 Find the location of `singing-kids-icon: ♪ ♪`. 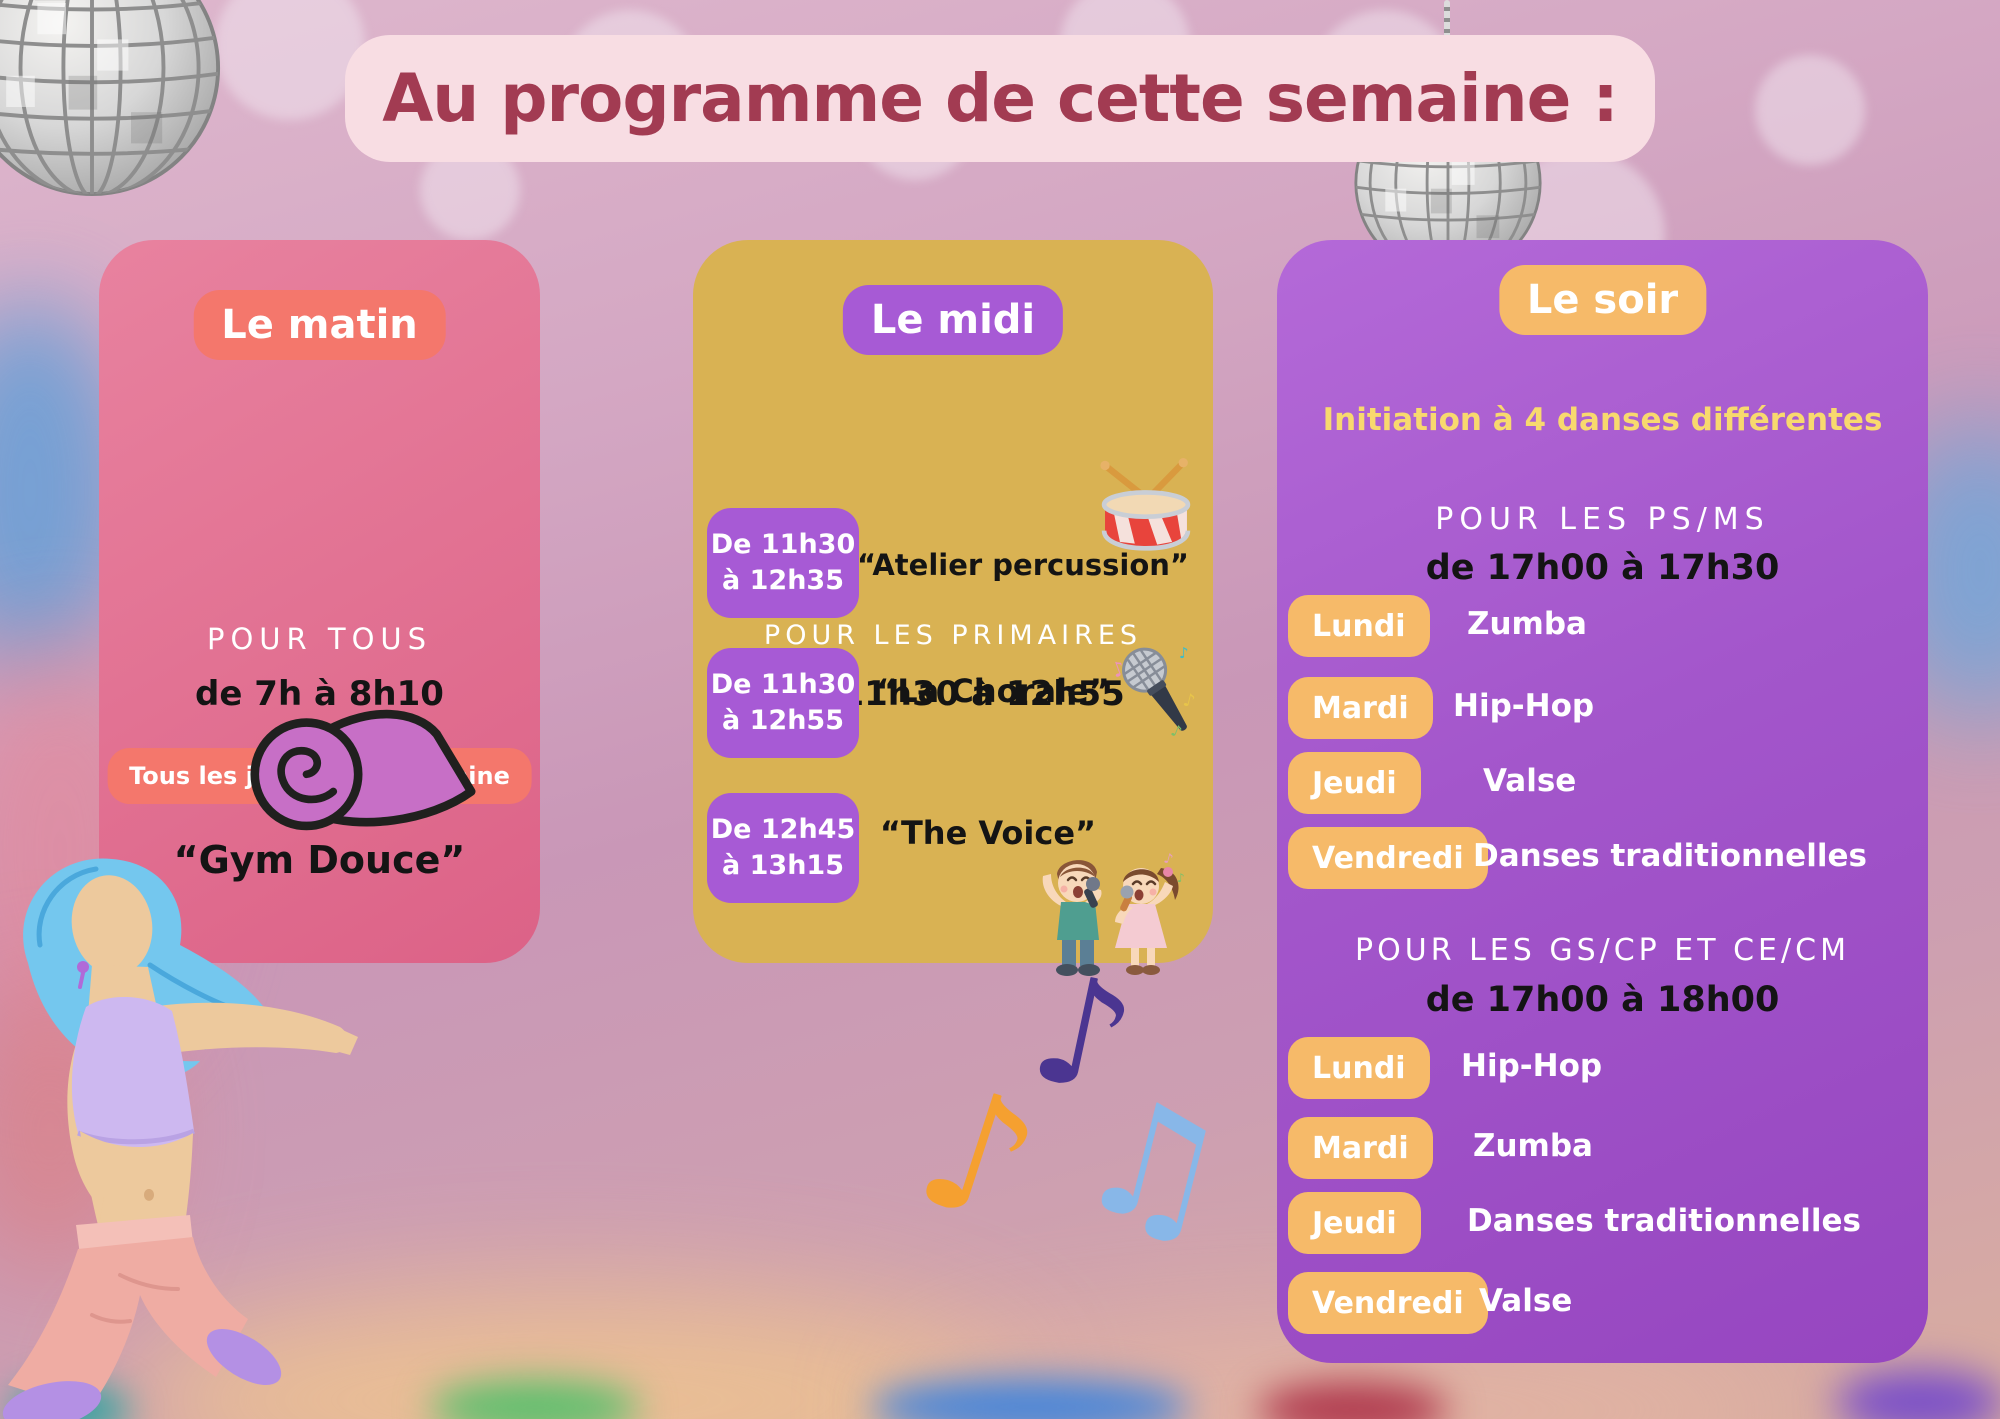

singing-kids-icon: ♪ ♪ is located at coordinates (1113, 913).